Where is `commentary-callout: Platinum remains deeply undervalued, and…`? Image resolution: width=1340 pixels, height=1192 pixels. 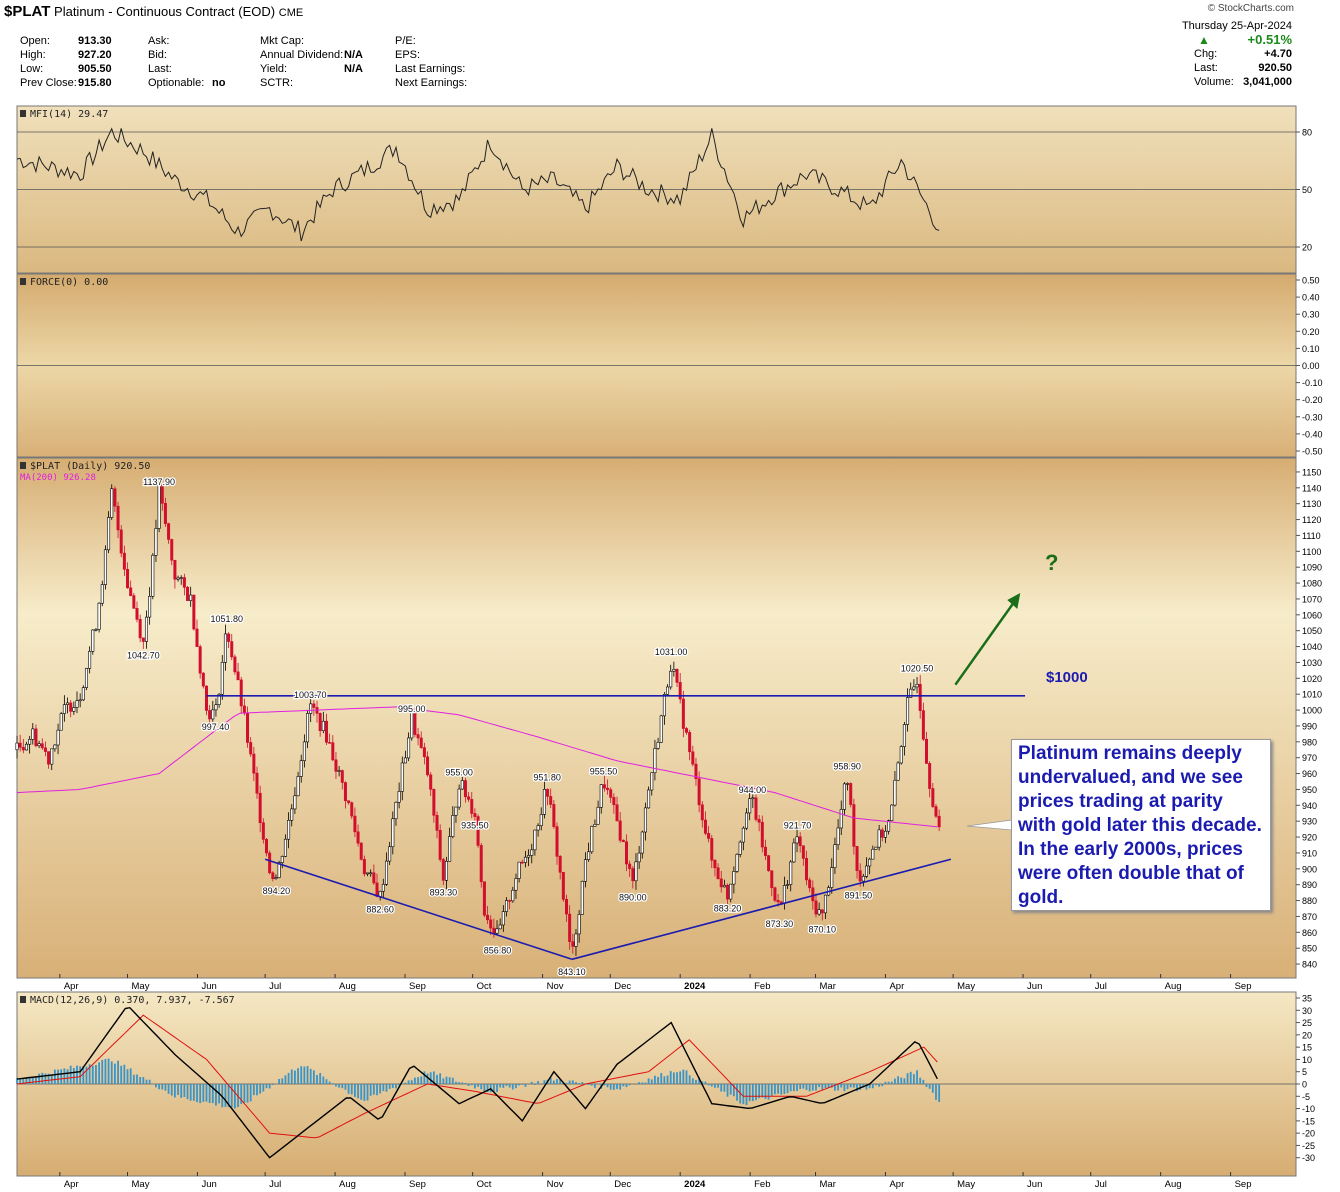
commentary-callout: Platinum remains deeply undervalued, and… is located at coordinates (1141, 825).